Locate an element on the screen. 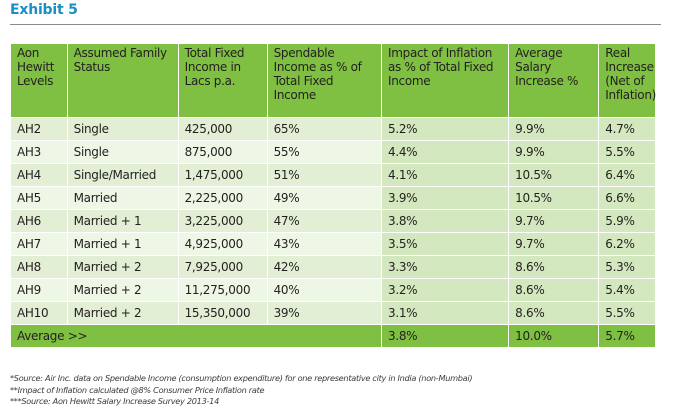 This screenshot has height=409, width=700. table-row: AH6 Married + 1 3,225,000 47% 3.8% 9.7% 5.9% is located at coordinates (333, 221).